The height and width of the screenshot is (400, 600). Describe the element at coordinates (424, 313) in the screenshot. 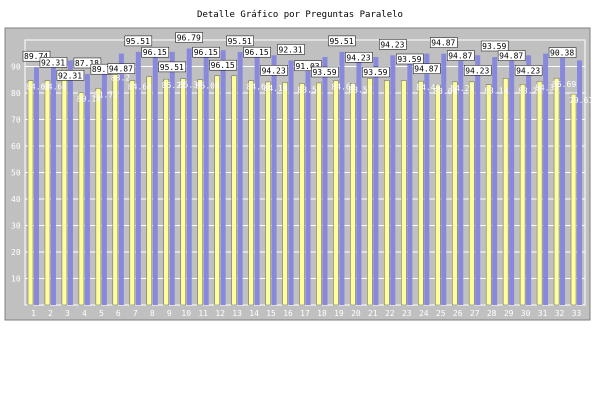

I see `x-tick-label: 24` at that location.